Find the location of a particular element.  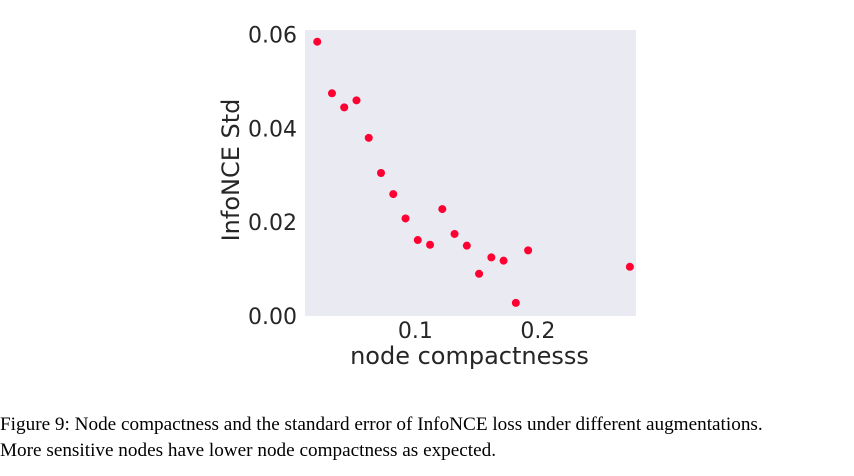

x-tick-labels: 0.1 0.2 is located at coordinates (477, 331).